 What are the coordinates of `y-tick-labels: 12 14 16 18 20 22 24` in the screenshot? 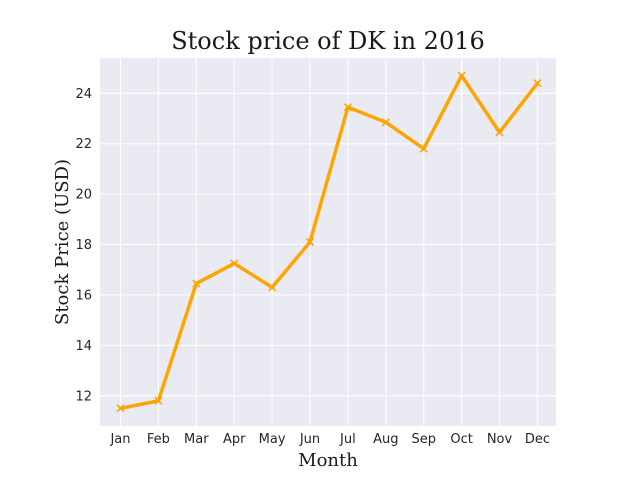 It's located at (83, 245).